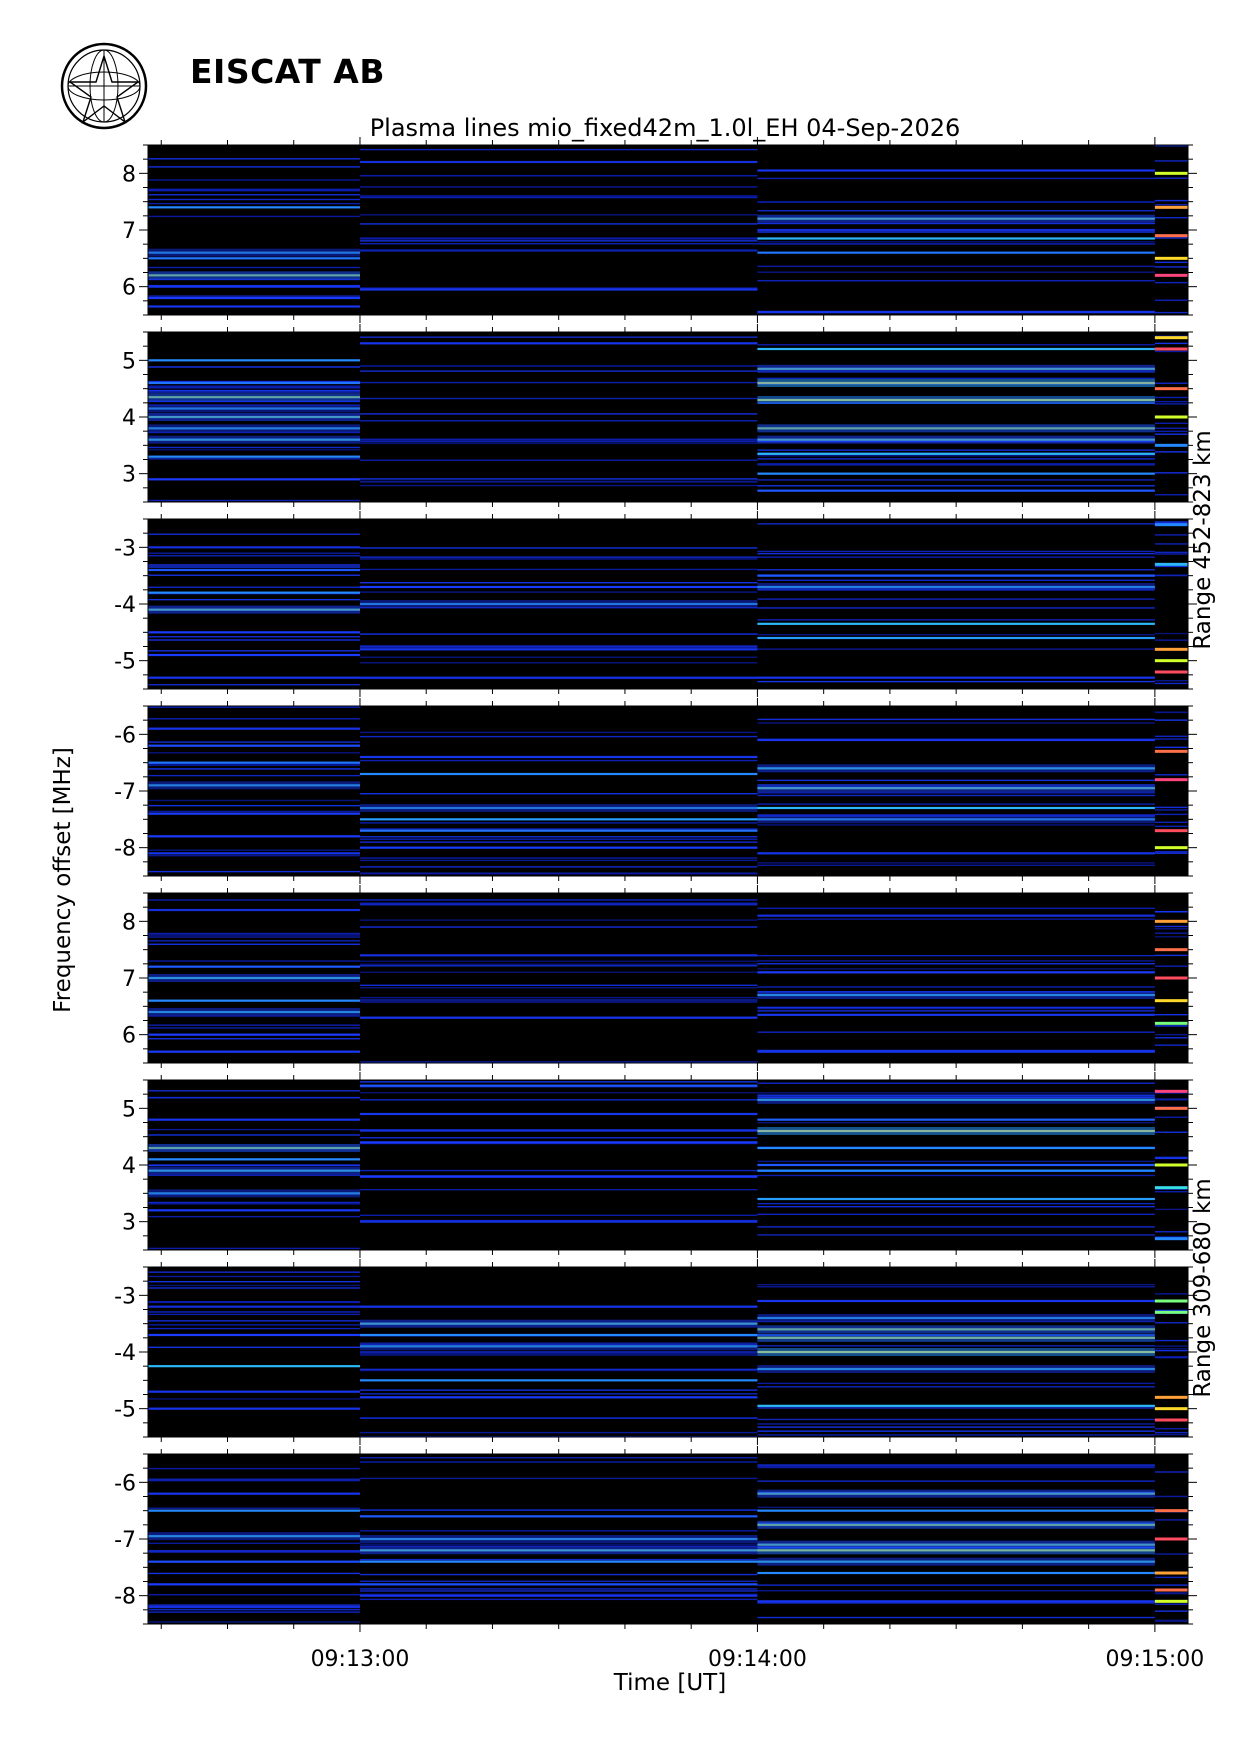 This screenshot has height=1754, width=1240. What do you see at coordinates (655, 791) in the screenshot?
I see `panel-3: -6 -7 -8` at bounding box center [655, 791].